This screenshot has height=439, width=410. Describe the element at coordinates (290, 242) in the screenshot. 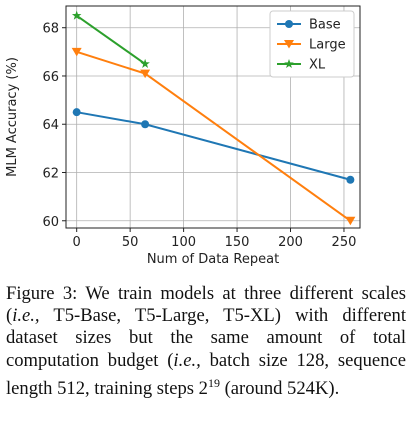

I see `x-tick-label: 200` at that location.